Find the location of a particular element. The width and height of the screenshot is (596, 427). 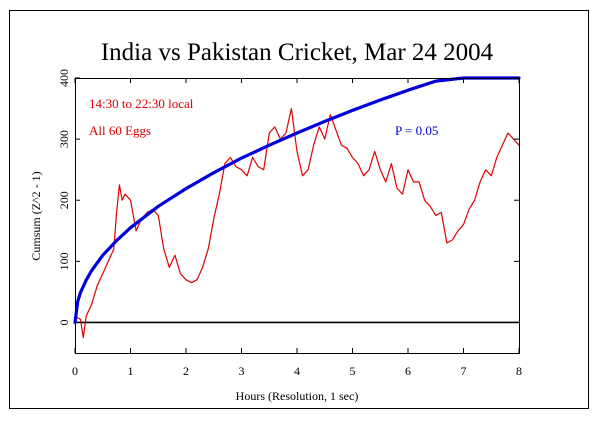

y-tick-label: 100 is located at coordinates (64, 261).